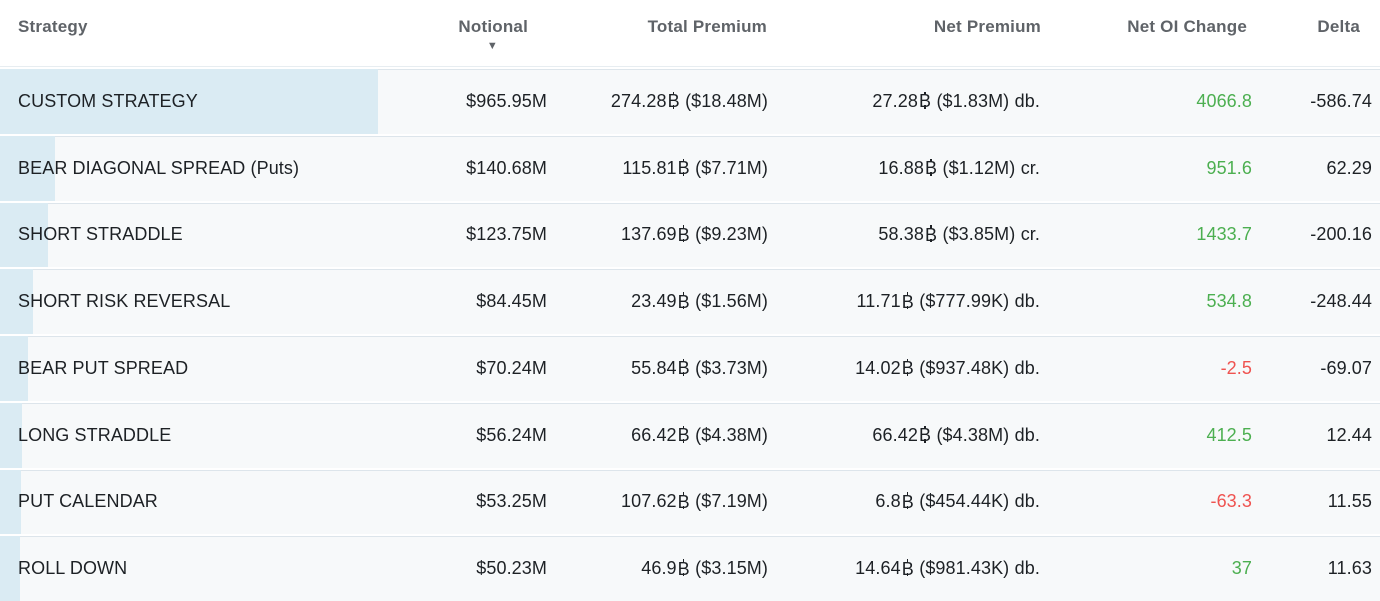 This screenshot has height=601, width=1380. What do you see at coordinates (731, 367) in the screenshot?
I see `usd-amount: ($3.73M)` at bounding box center [731, 367].